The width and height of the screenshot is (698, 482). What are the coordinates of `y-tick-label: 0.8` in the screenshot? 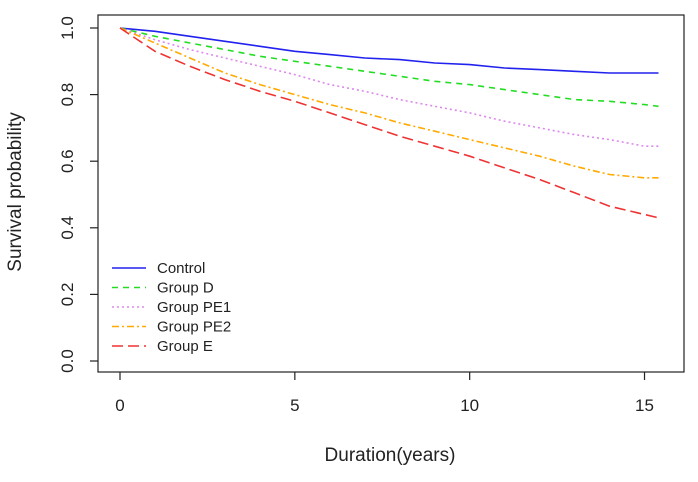 It's located at (67, 95).